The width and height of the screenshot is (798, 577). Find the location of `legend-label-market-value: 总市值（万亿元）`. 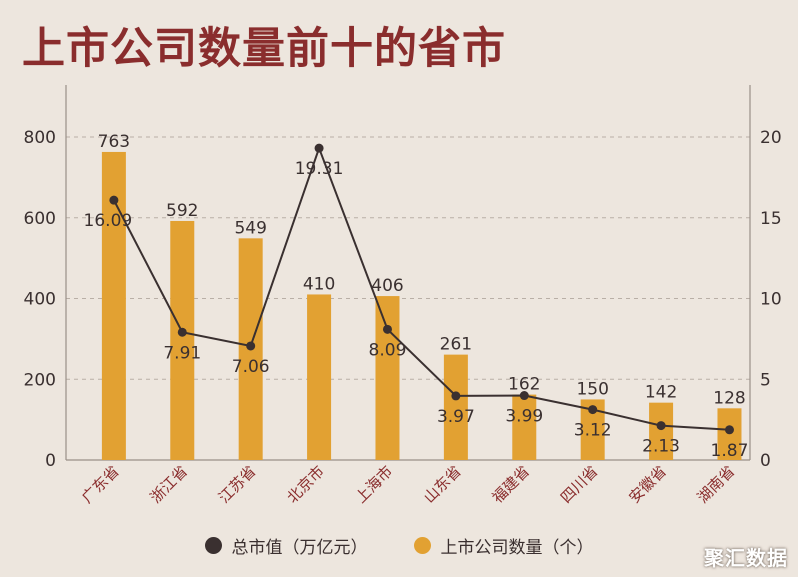

legend-label-market-value: 总市值（万亿元） is located at coordinates (299, 548).